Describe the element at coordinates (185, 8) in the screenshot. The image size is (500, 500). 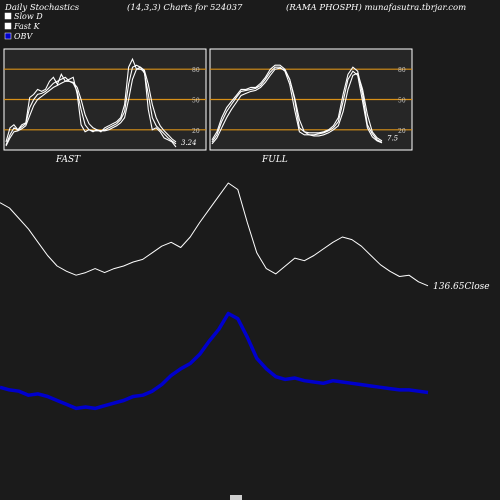
I see `chart-params: (14,3,3) Charts for 524037` at that location.